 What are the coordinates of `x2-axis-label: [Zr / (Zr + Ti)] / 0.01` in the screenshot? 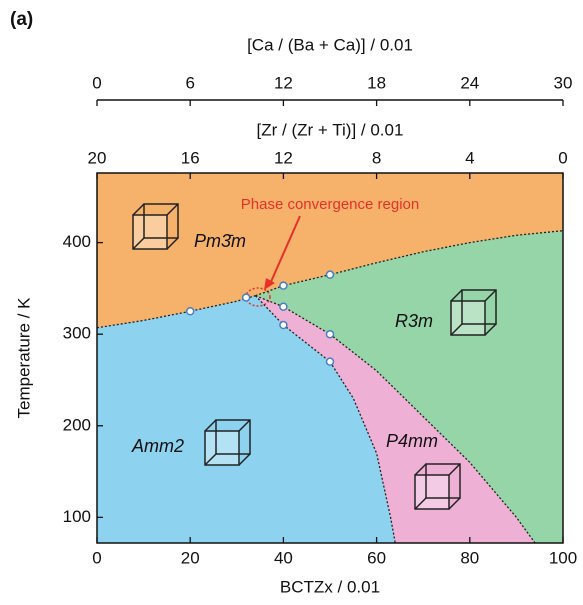 It's located at (330, 129).